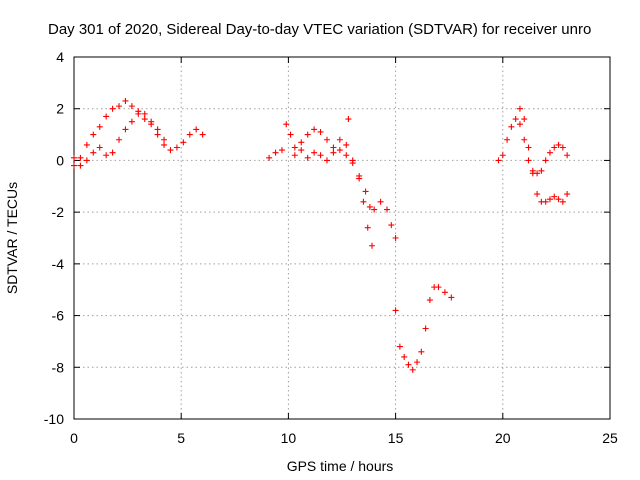 The height and width of the screenshot is (480, 640). Describe the element at coordinates (280, 141) in the screenshot. I see `series-arc-2a` at that location.